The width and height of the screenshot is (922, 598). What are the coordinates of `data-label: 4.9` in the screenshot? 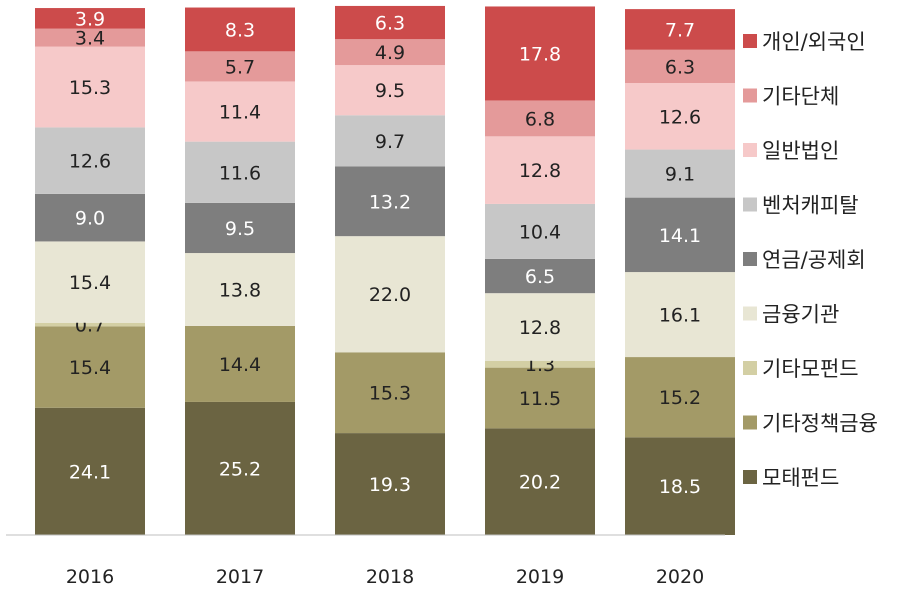 It's located at (390, 53).